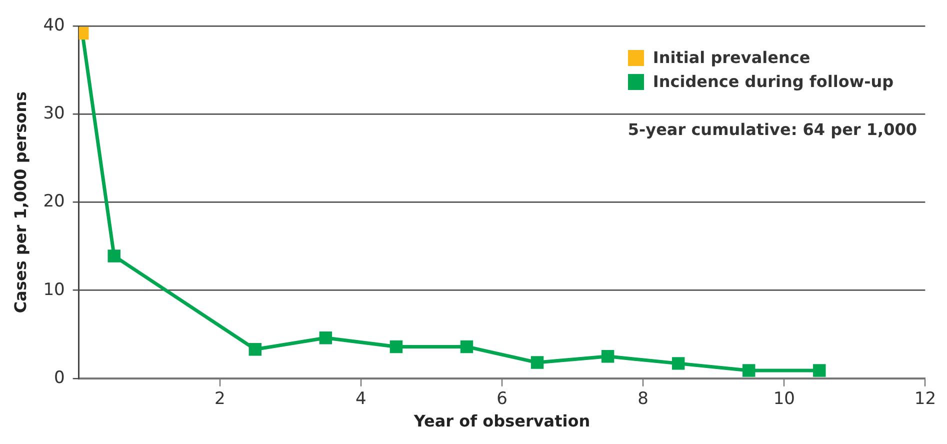 This screenshot has width=947, height=444. Describe the element at coordinates (20, 203) in the screenshot. I see `y-axis-title: Cases per 1,000 persons` at that location.